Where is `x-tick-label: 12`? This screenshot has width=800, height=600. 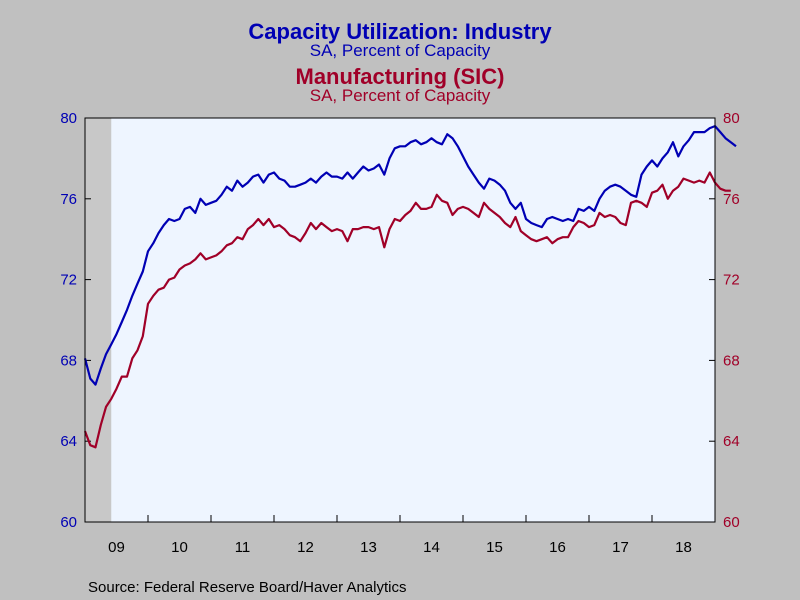
x-tick-label: 12 is located at coordinates (305, 547).